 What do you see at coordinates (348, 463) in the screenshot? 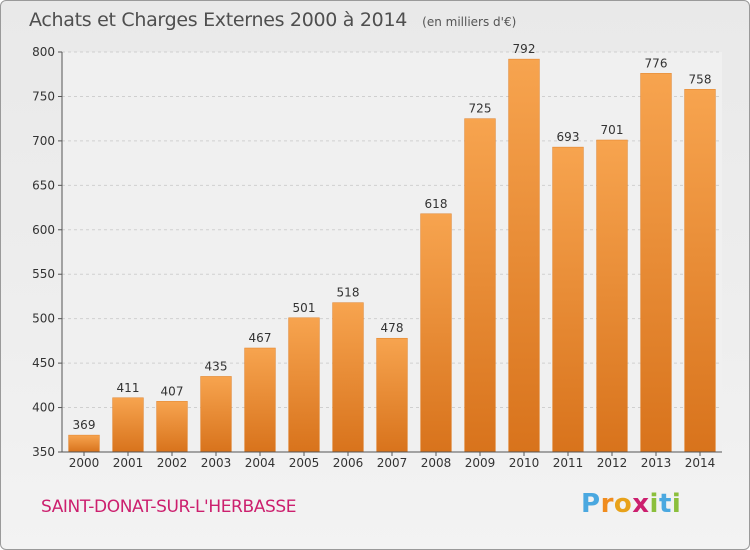
I see `x-tick-label: 2006` at bounding box center [348, 463].